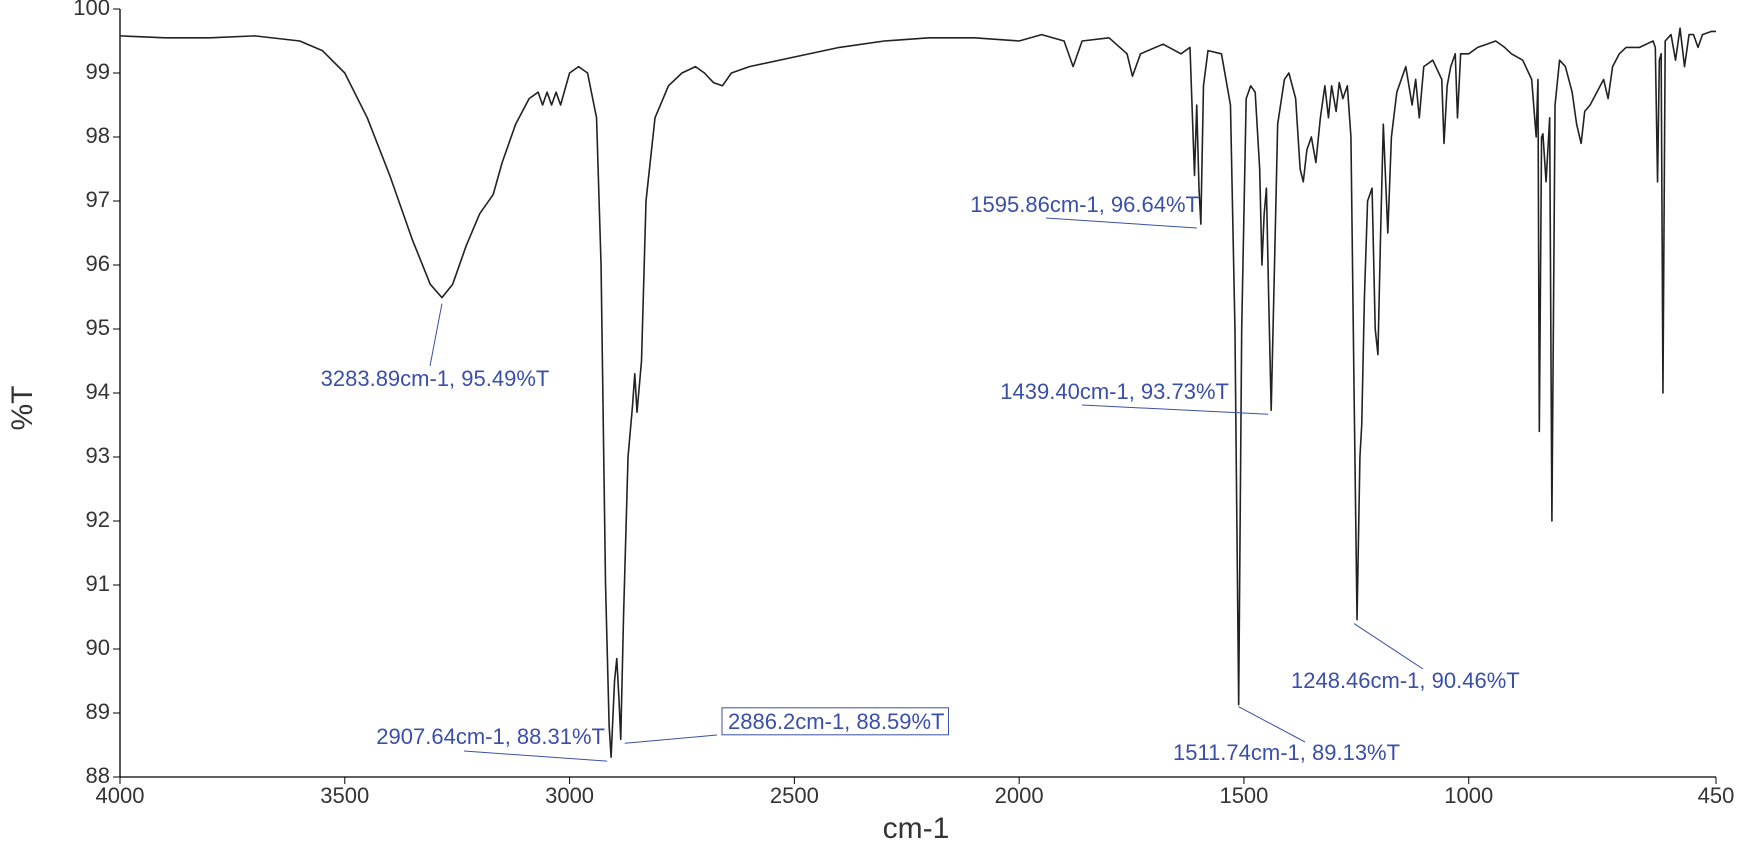 The width and height of the screenshot is (1739, 844). I want to click on y-tick-label: 93, so click(98, 455).